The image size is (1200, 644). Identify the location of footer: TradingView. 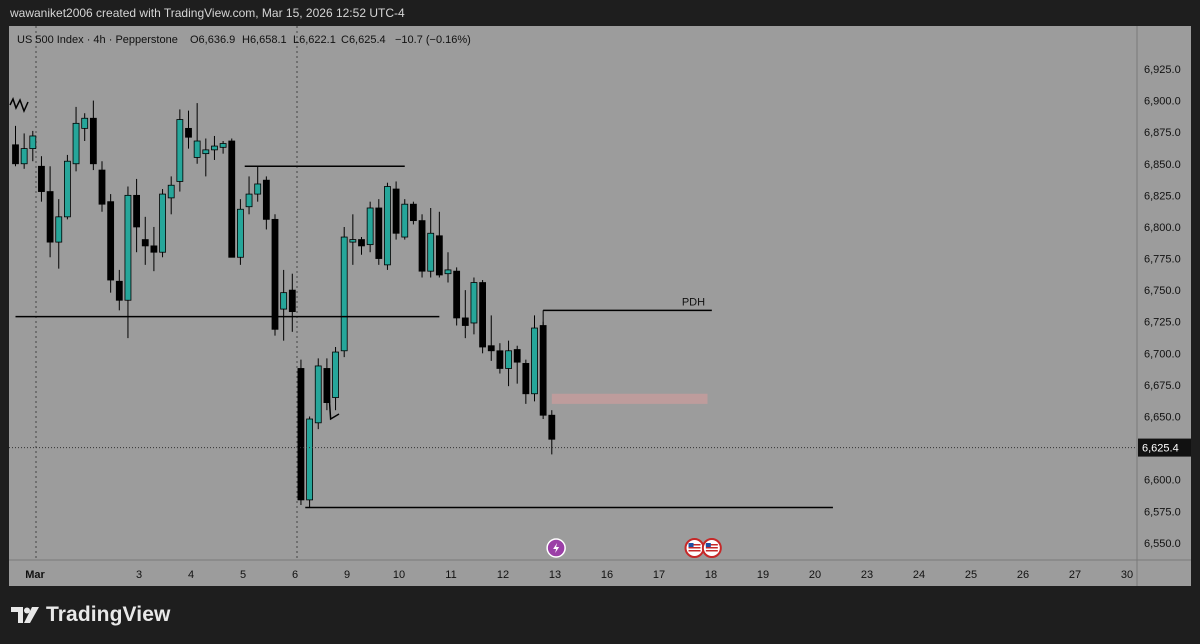
(600, 615).